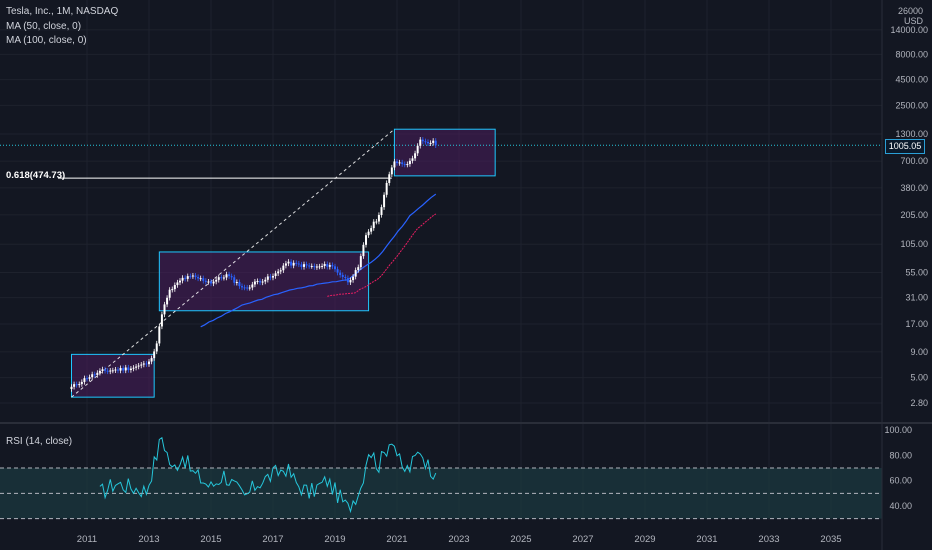  I want to click on ma50-legend: MA (50, close, 0), so click(44, 26).